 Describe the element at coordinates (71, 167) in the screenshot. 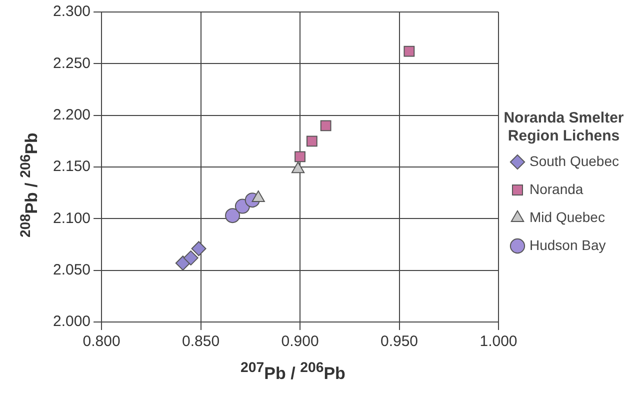

I see `y-tick-label: 2.150` at that location.